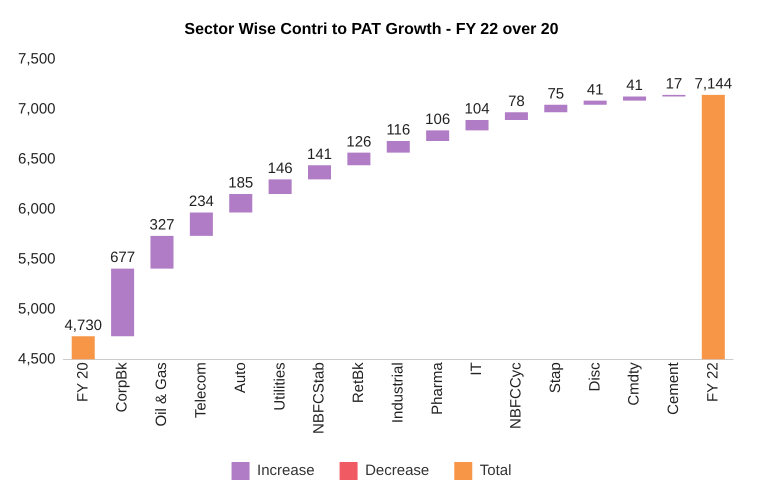 The image size is (758, 500). I want to click on x-tick-label: IT, so click(477, 369).